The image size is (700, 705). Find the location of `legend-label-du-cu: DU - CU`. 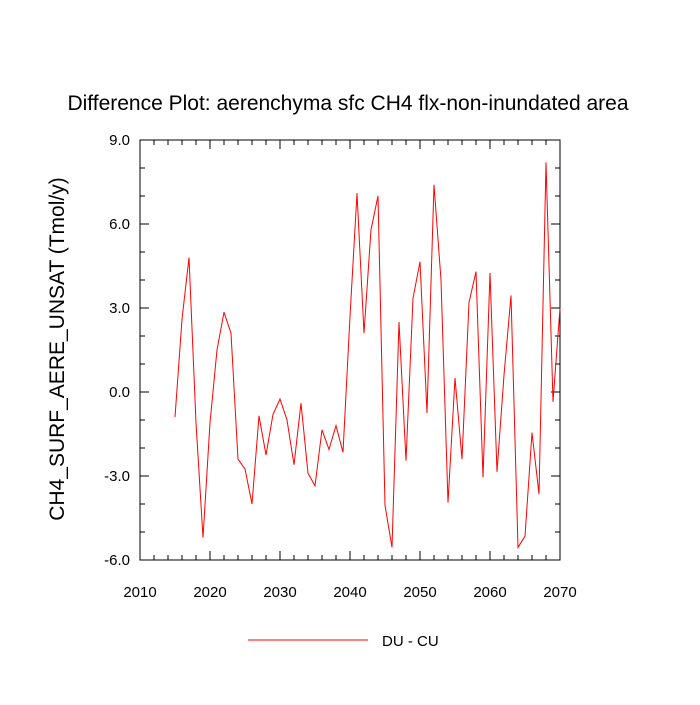

legend-label-du-cu: DU - CU is located at coordinates (410, 641).